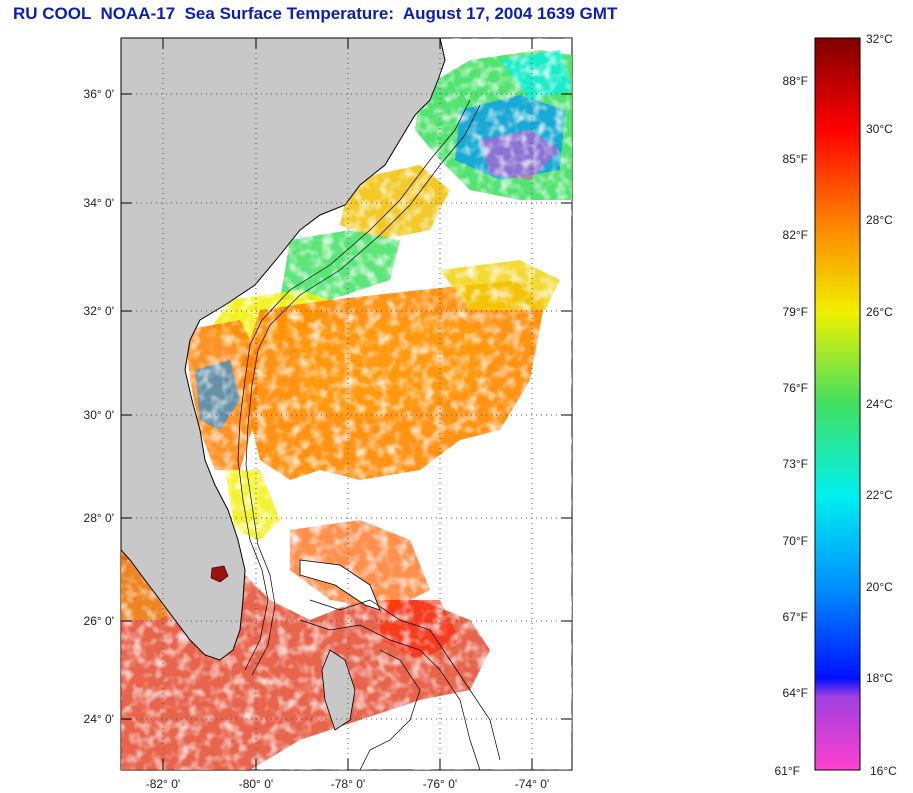 The image size is (913, 793). Describe the element at coordinates (879, 312) in the screenshot. I see `celsius-label: 26°C` at that location.